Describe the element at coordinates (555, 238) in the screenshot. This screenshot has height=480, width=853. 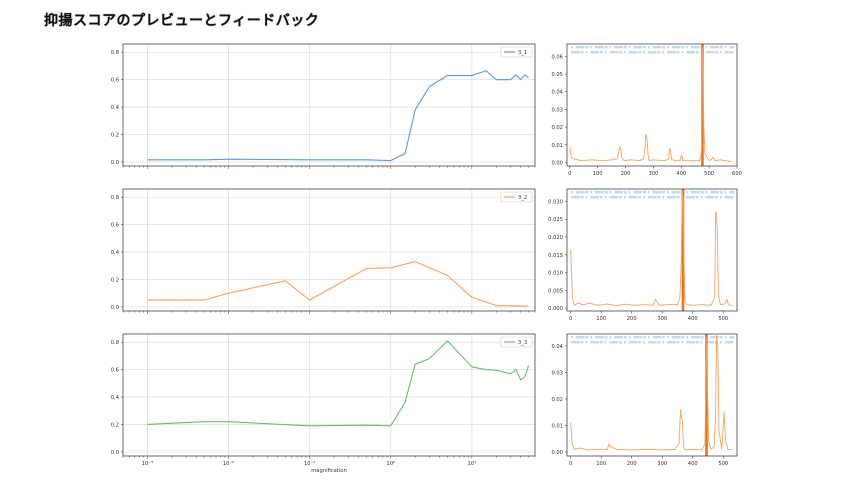
I see `y-tick-label: 0.020` at that location.